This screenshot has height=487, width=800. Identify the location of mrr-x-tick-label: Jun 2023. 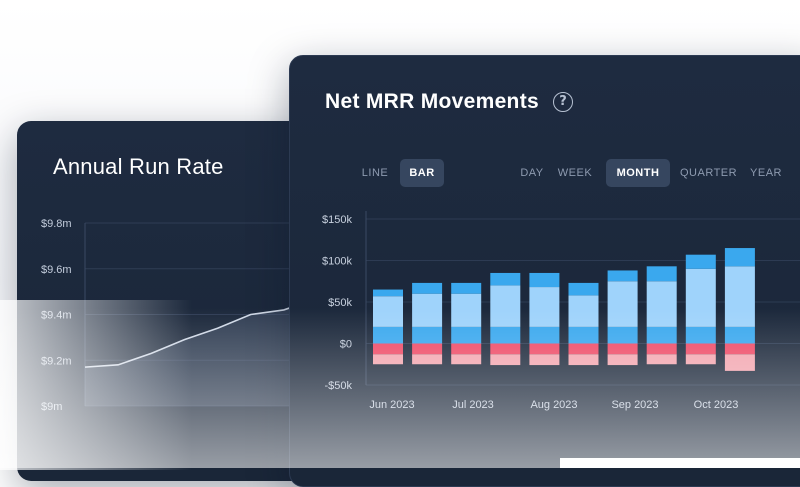
(391, 405).